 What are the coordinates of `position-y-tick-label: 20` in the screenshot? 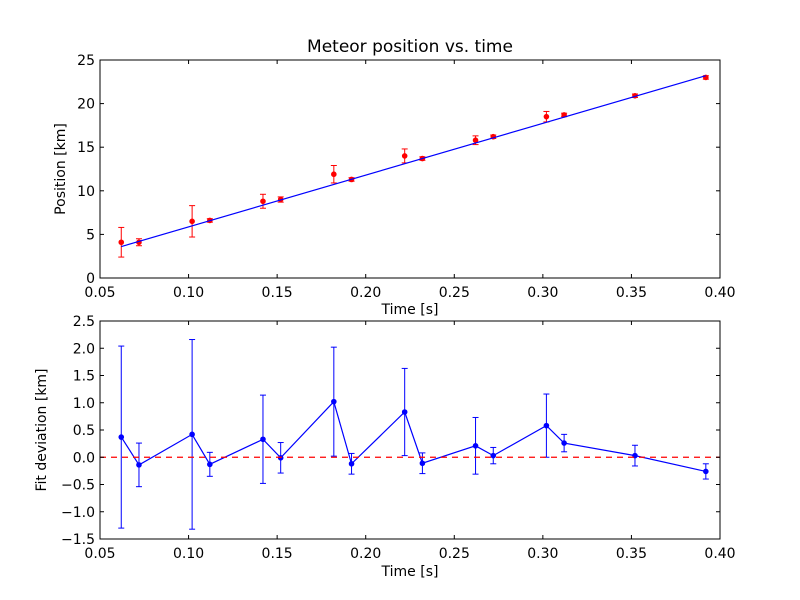 It's located at (86, 105).